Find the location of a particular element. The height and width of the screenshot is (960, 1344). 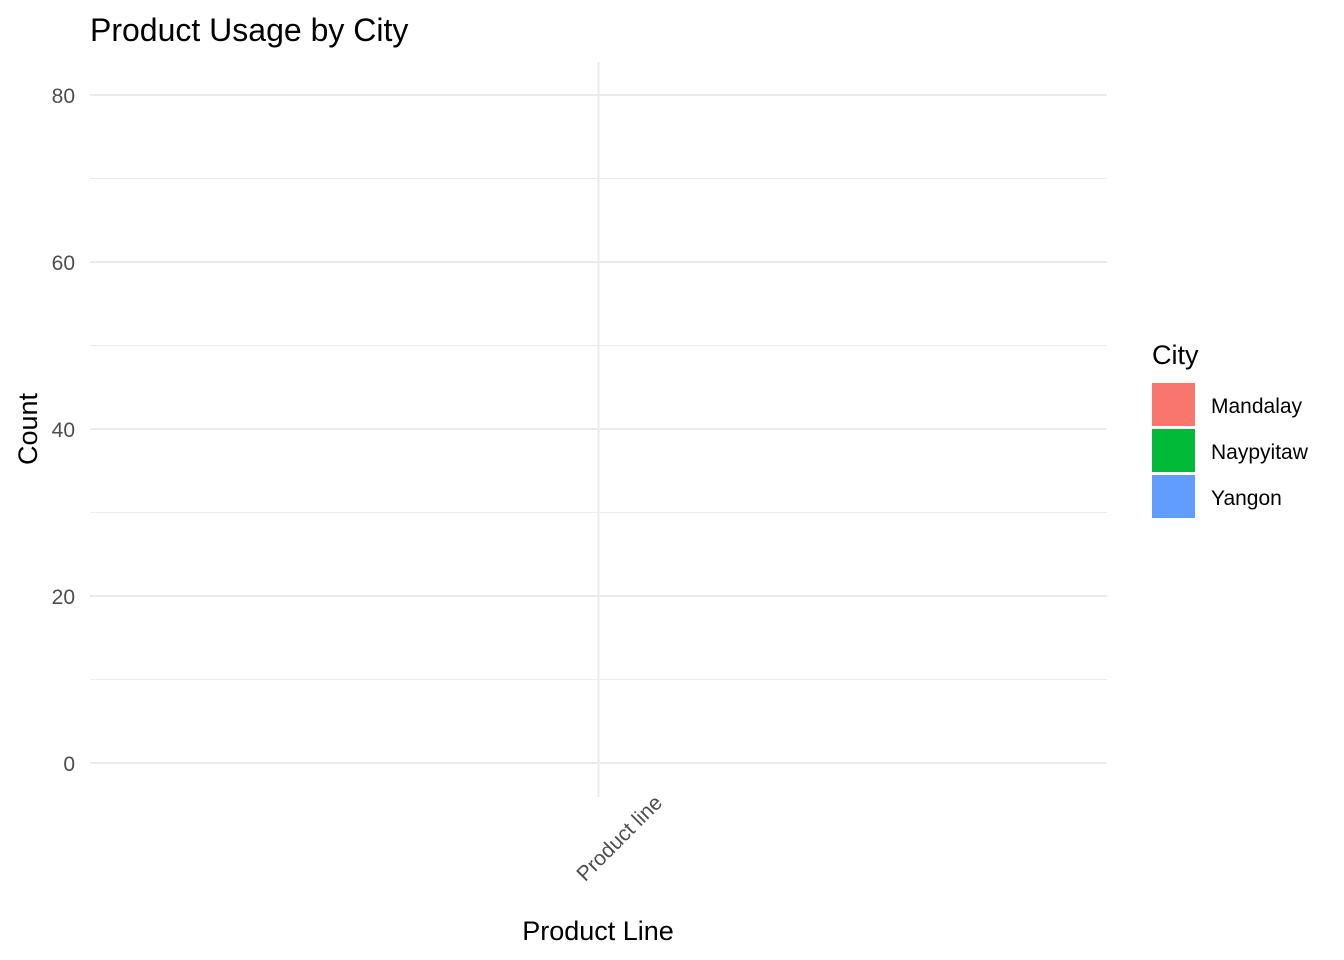

y-tick-label: 40 is located at coordinates (63, 430).